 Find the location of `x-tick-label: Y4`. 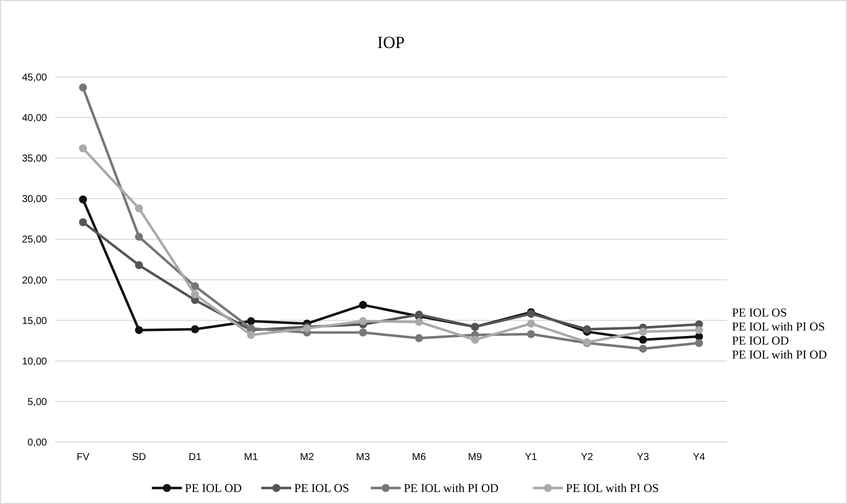

x-tick-label: Y4 is located at coordinates (699, 457).